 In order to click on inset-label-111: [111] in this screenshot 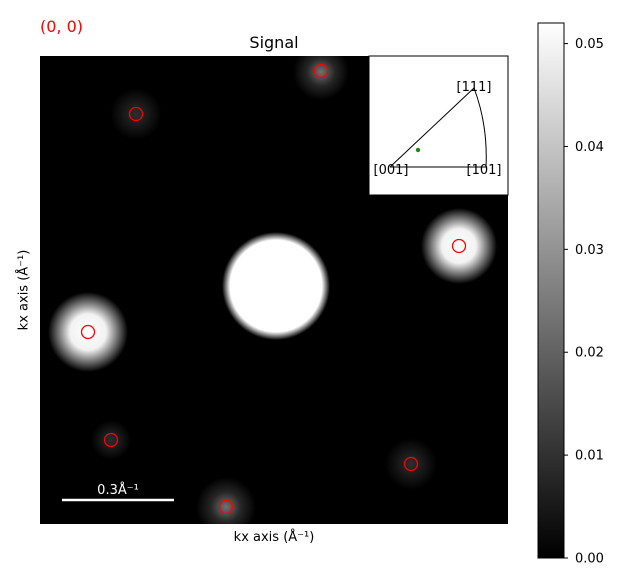, I will do `click(474, 87)`.